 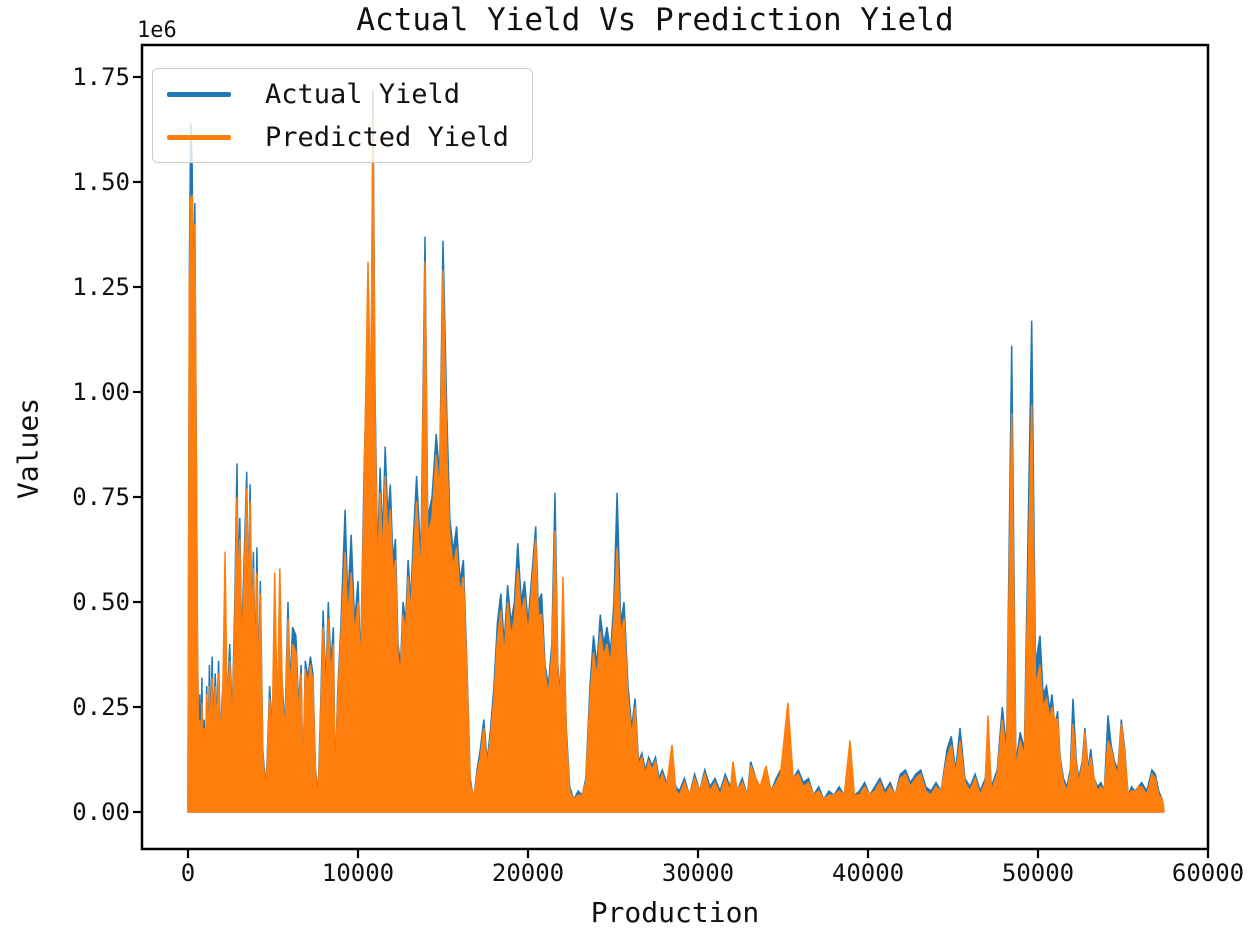 What do you see at coordinates (655, 20) in the screenshot?
I see `chart-title: Actual Yield Vs Prediction Yield` at bounding box center [655, 20].